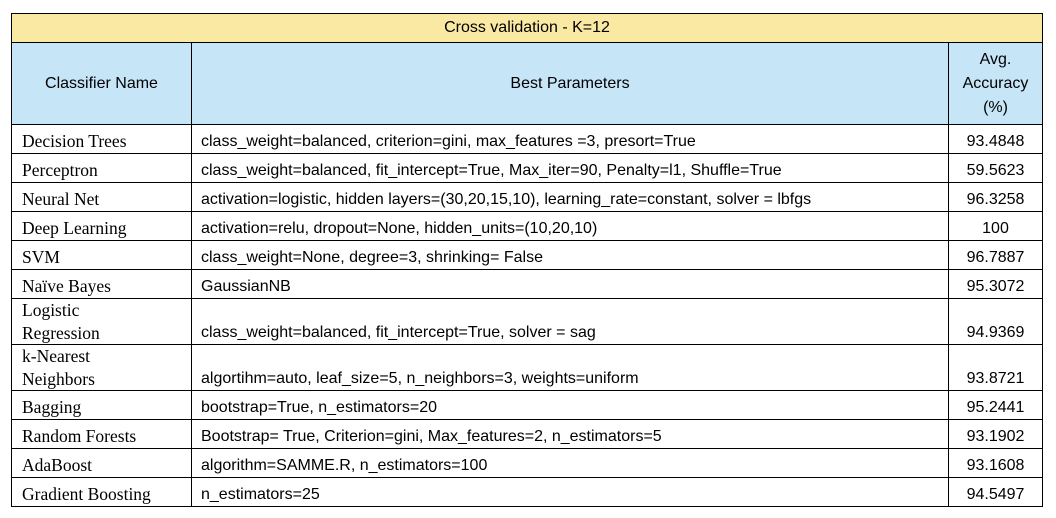 The width and height of the screenshot is (1056, 518). I want to click on classifier-name: Neural Net, so click(101, 197).